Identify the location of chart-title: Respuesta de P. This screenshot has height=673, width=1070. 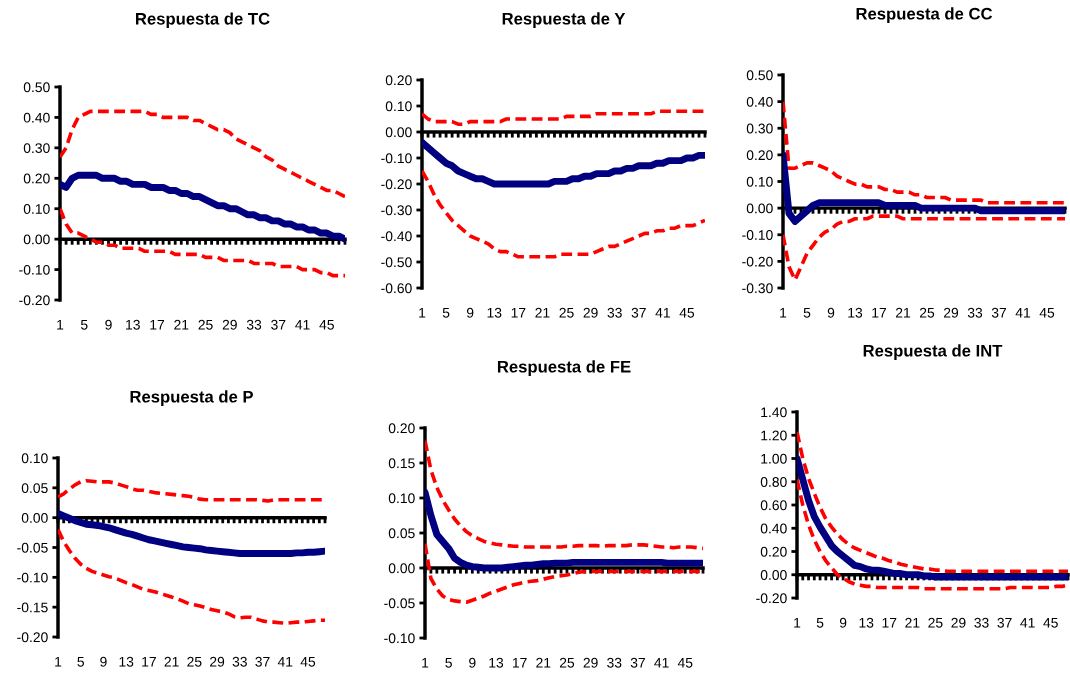
(191, 398).